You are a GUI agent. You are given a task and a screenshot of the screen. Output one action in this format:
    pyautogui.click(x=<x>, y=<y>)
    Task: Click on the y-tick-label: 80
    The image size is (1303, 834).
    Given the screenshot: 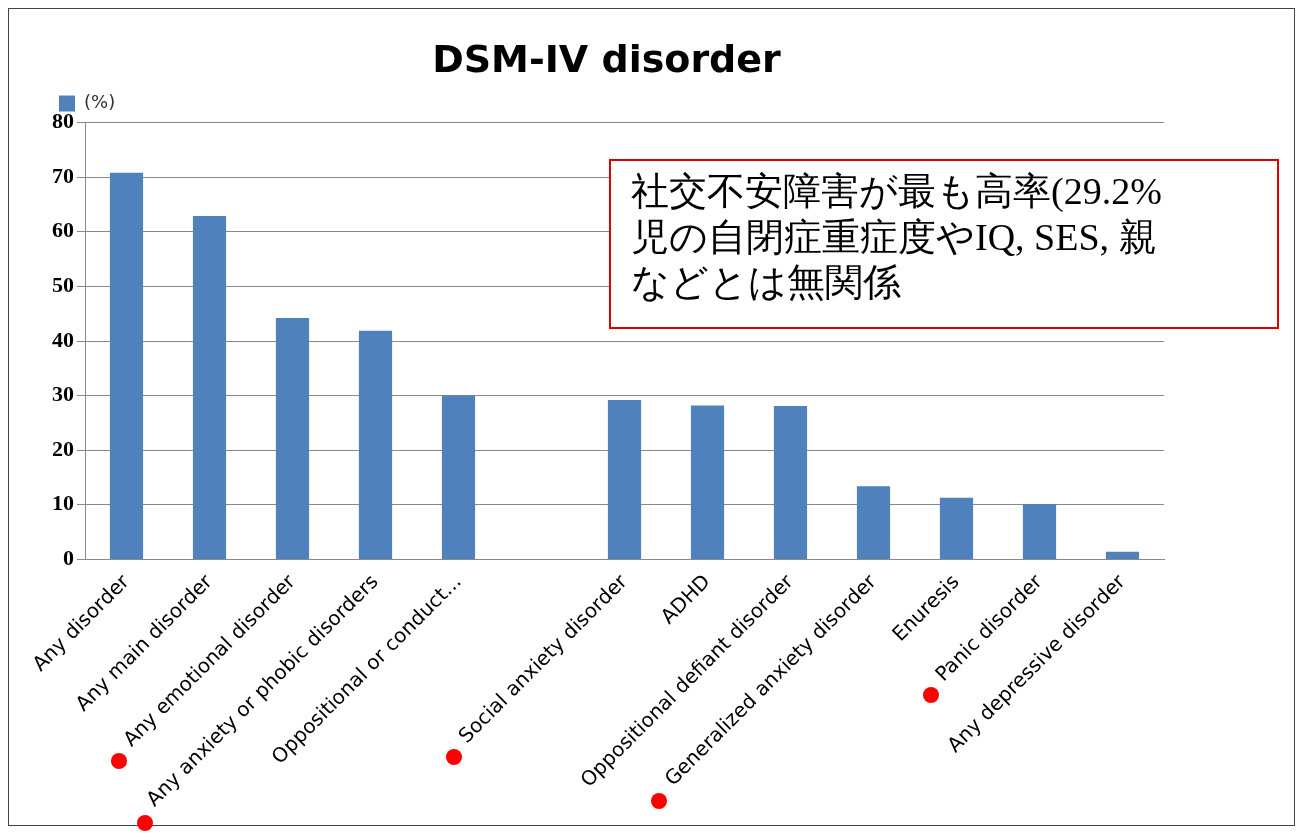 What is the action you would take?
    pyautogui.click(x=63, y=121)
    